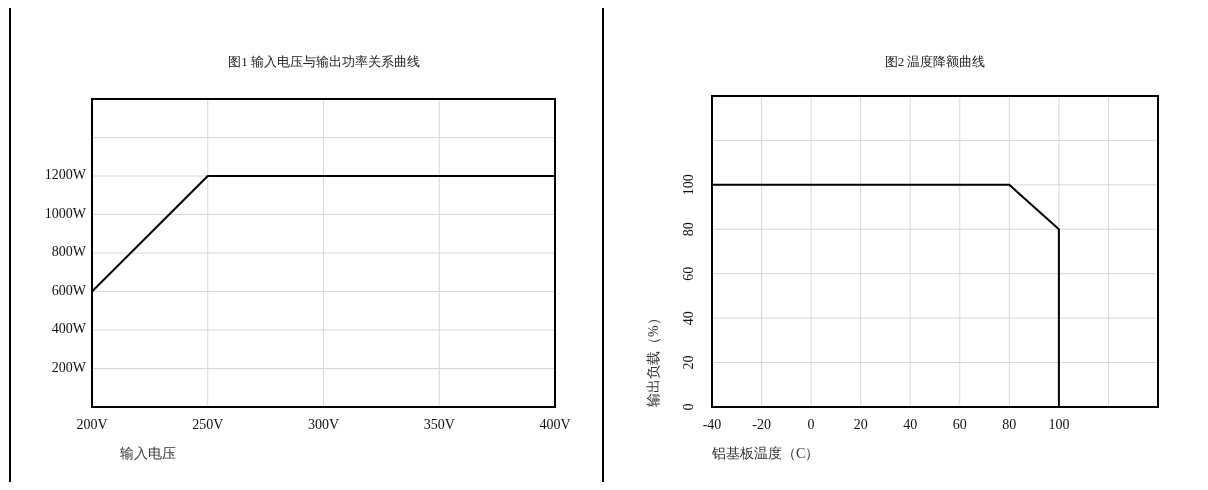  Describe the element at coordinates (324, 61) in the screenshot. I see `chart-title: 图1 输入电压与输出功率关系曲线` at that location.